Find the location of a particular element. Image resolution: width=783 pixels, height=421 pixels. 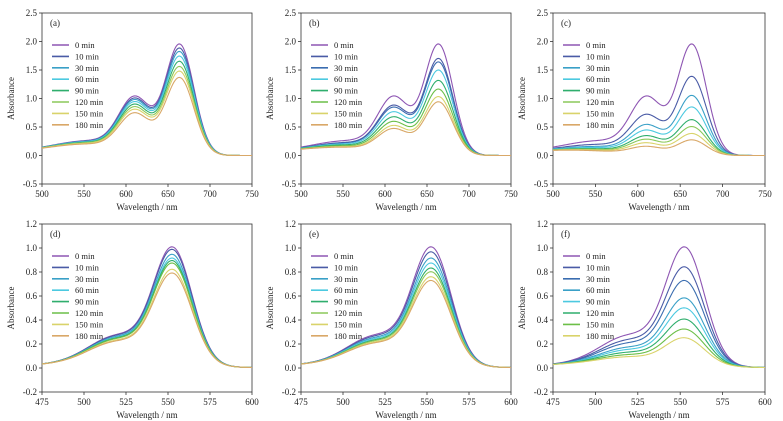

legend-entry: 120 min is located at coordinates (348, 313).